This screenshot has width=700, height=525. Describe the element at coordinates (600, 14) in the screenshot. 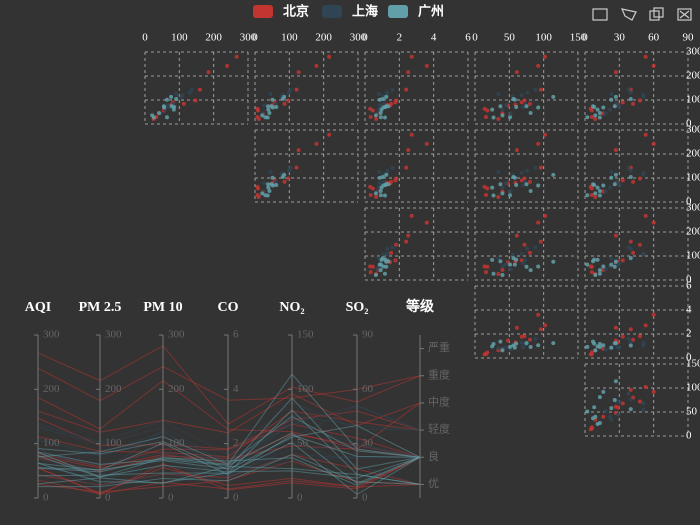

I see `tool-zoom` at that location.